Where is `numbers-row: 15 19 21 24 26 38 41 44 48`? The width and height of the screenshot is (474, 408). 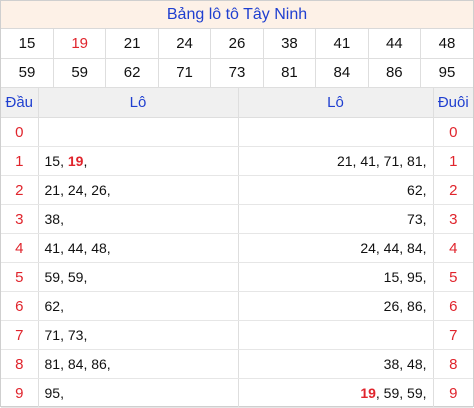
numbers-row: 15 19 21 24 26 38 41 44 48 is located at coordinates (237, 43).